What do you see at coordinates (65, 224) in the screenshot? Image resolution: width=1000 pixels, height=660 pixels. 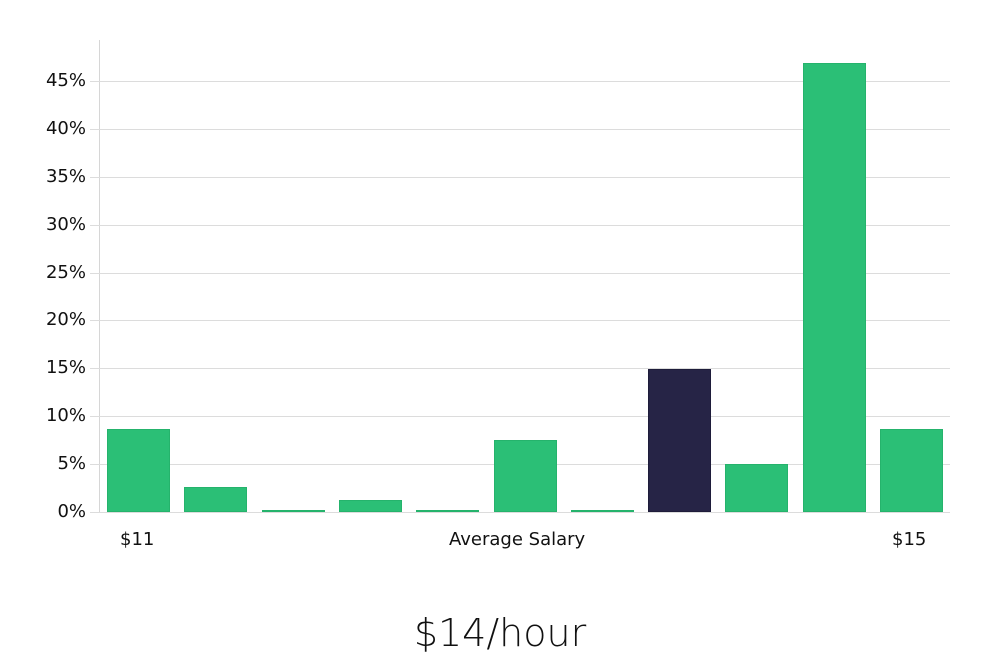 I see `y-tick-label: 30%` at bounding box center [65, 224].